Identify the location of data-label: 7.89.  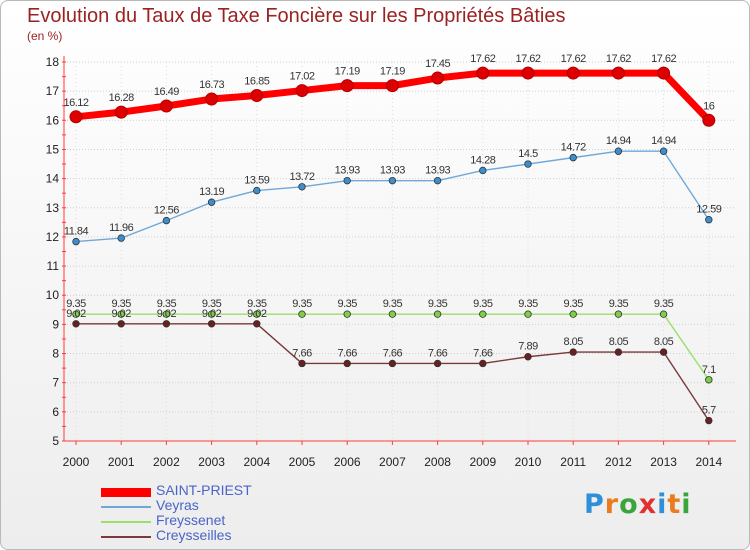
(528, 347).